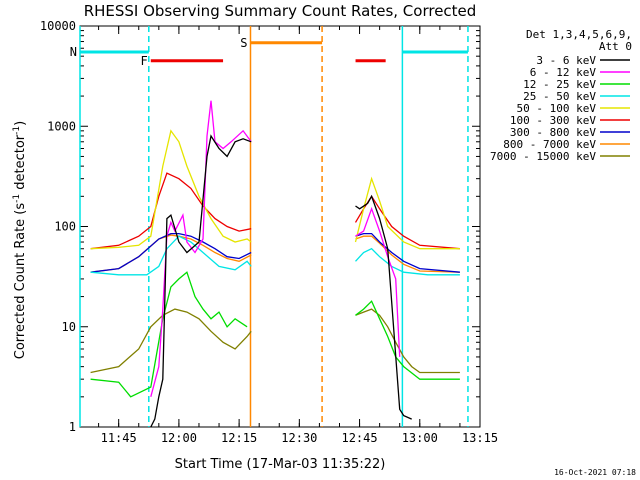 The height and width of the screenshot is (480, 640). Describe the element at coordinates (119, 438) in the screenshot. I see `x-tick-label: 11:45` at that location.